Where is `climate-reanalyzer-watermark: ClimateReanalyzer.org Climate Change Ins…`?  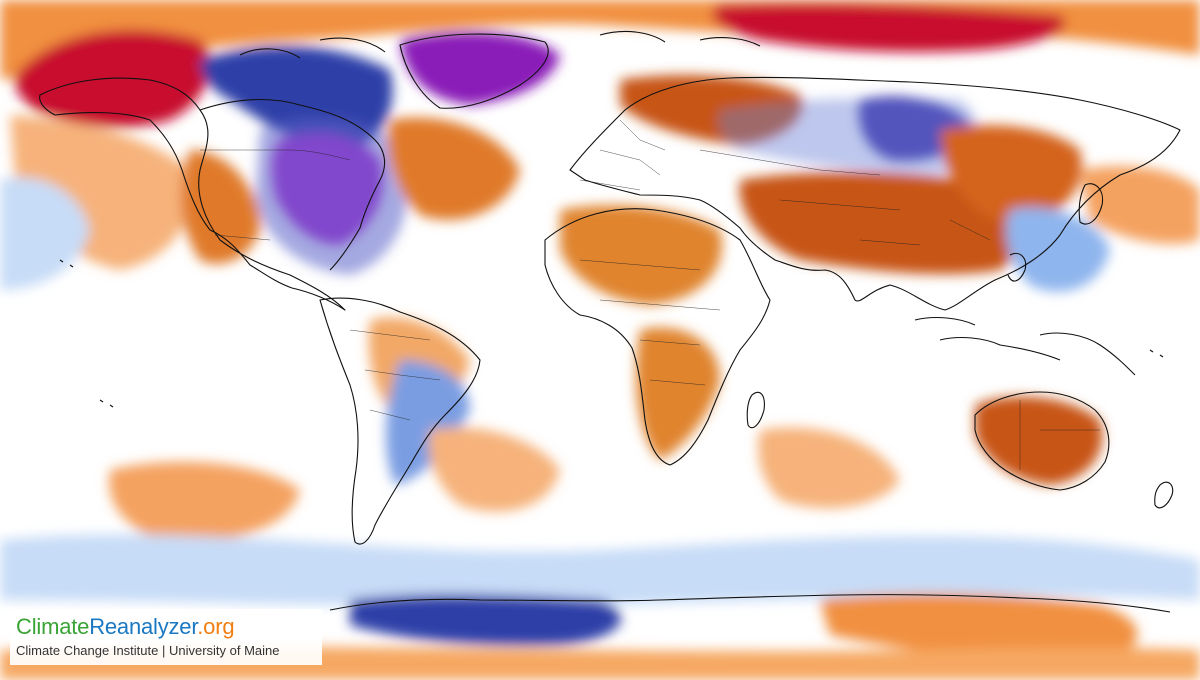
climate-reanalyzer-watermark: ClimateReanalyzer.org Climate Change Ins… is located at coordinates (166, 637).